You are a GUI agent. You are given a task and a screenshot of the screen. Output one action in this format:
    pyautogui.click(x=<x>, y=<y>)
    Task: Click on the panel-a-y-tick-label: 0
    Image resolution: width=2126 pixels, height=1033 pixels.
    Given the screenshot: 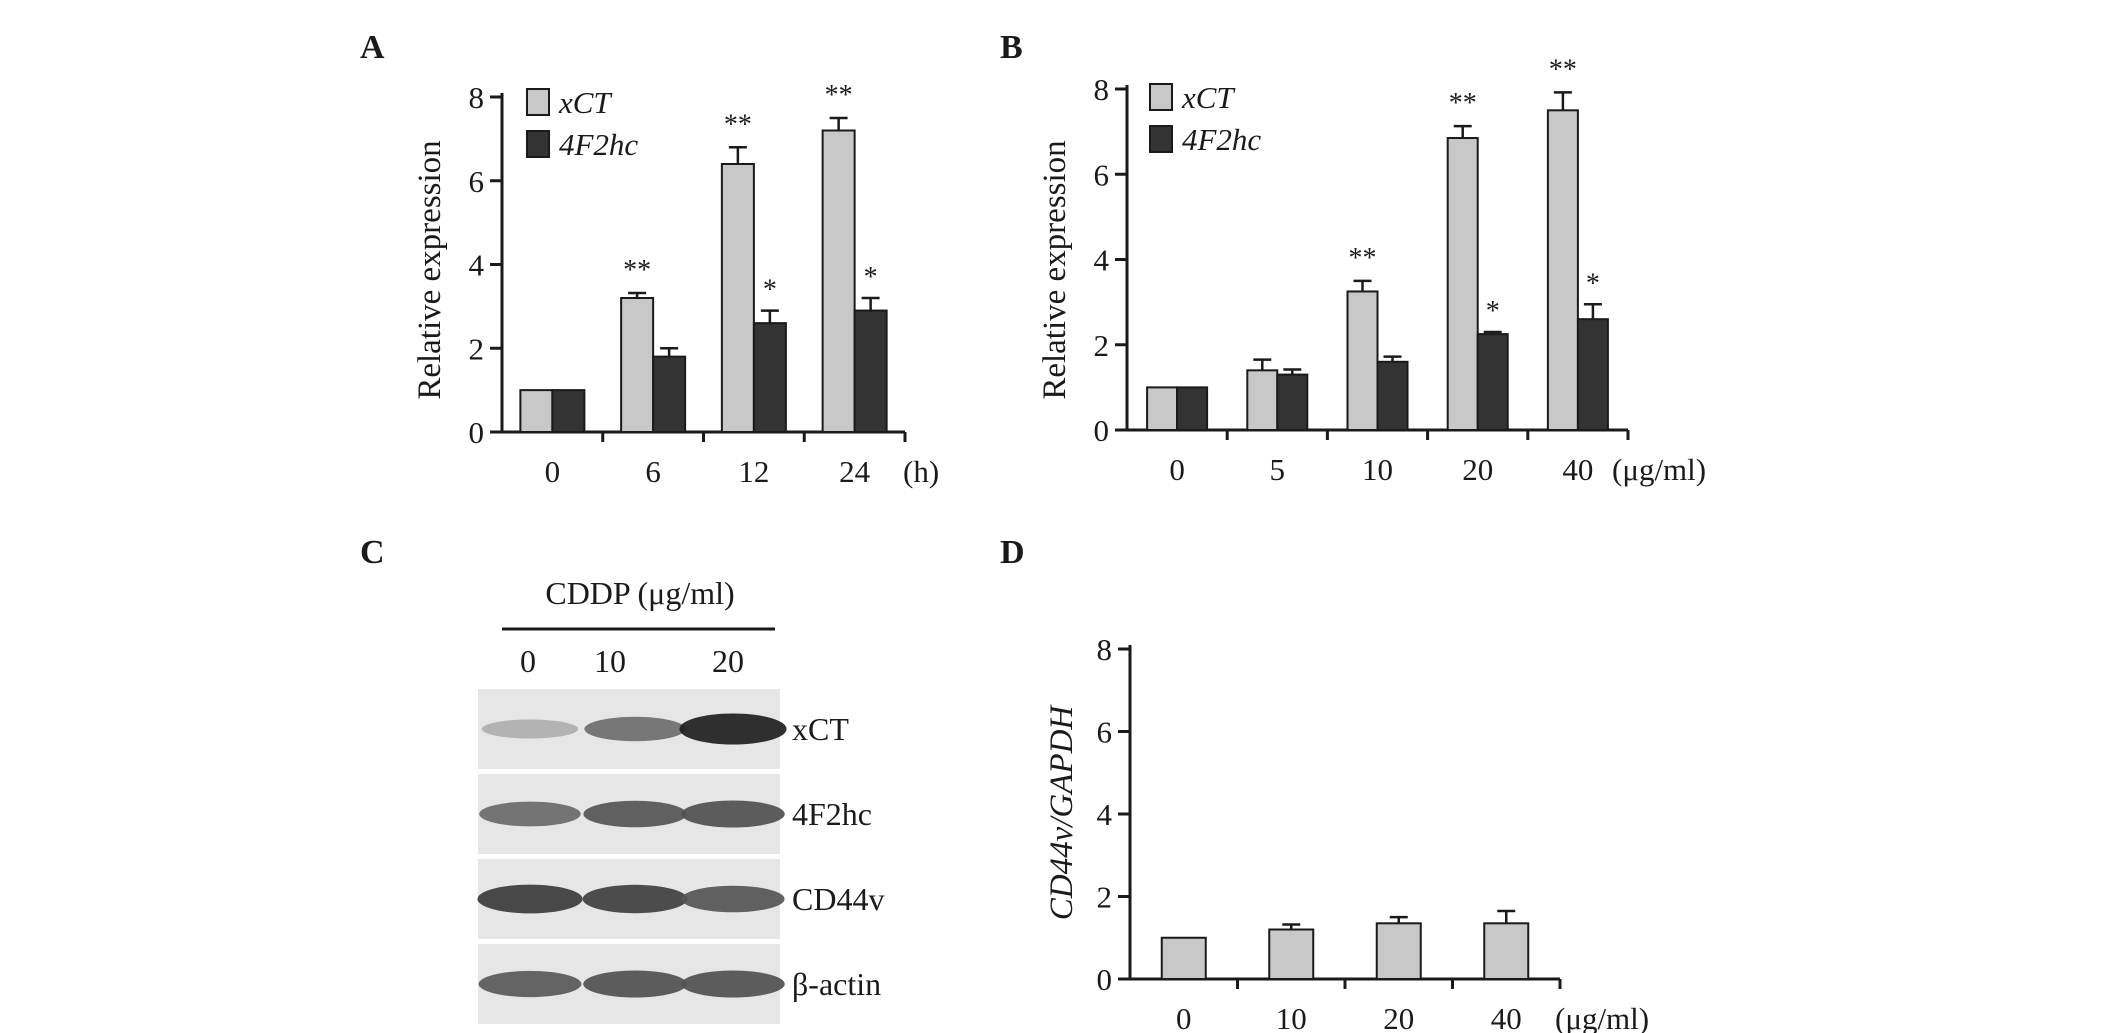 What is the action you would take?
    pyautogui.click(x=477, y=432)
    